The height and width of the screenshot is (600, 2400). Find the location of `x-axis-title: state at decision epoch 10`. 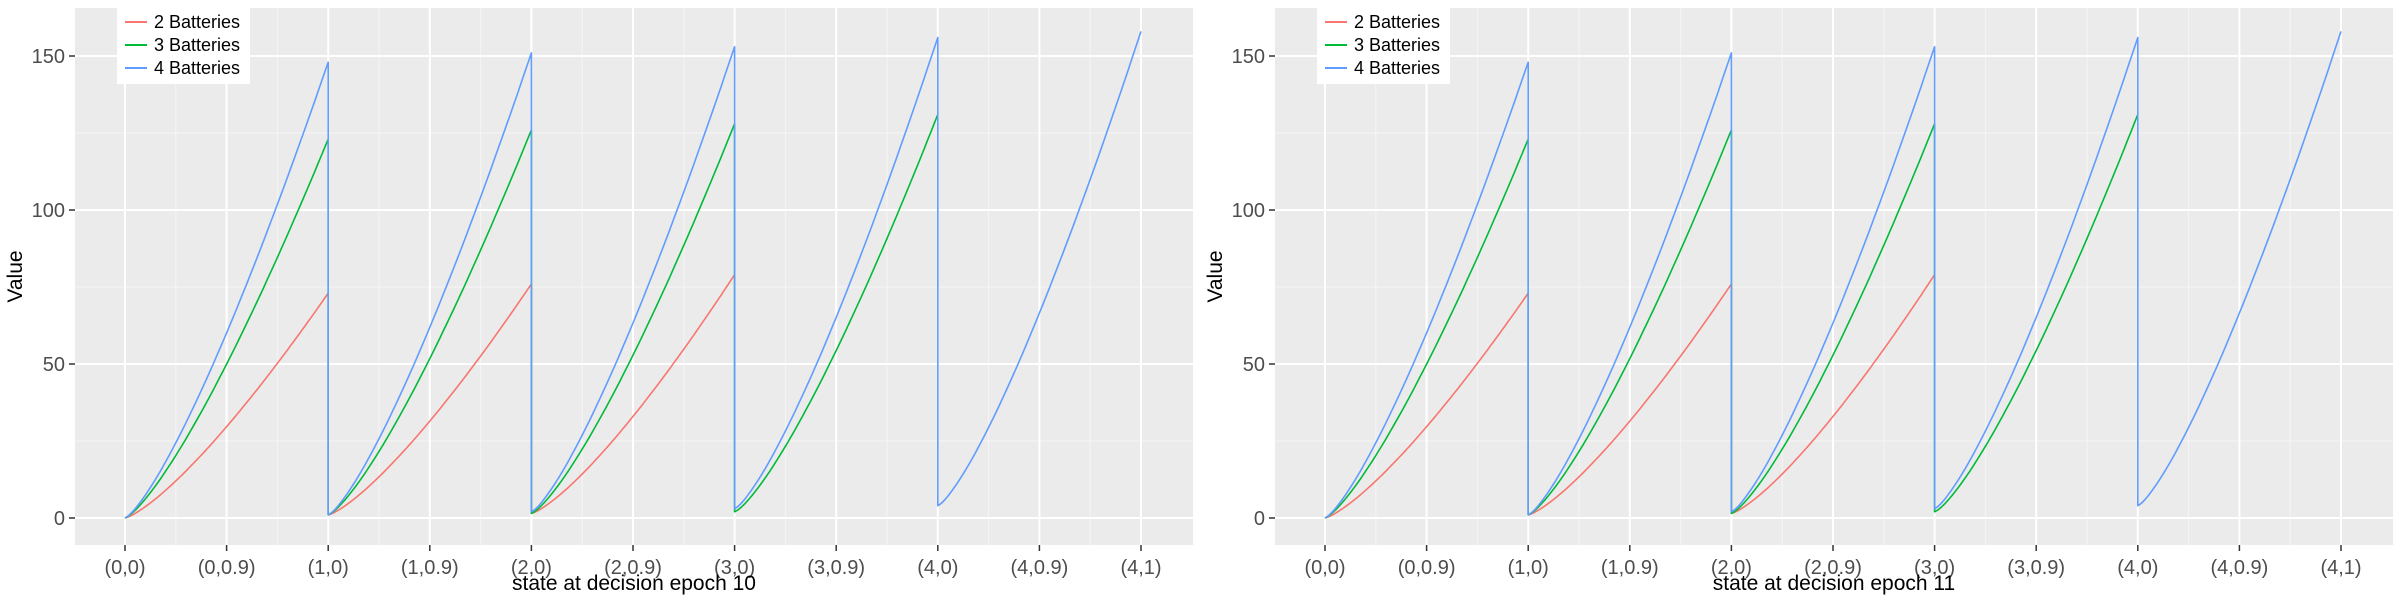

x-axis-title: state at decision epoch 10 is located at coordinates (634, 583).